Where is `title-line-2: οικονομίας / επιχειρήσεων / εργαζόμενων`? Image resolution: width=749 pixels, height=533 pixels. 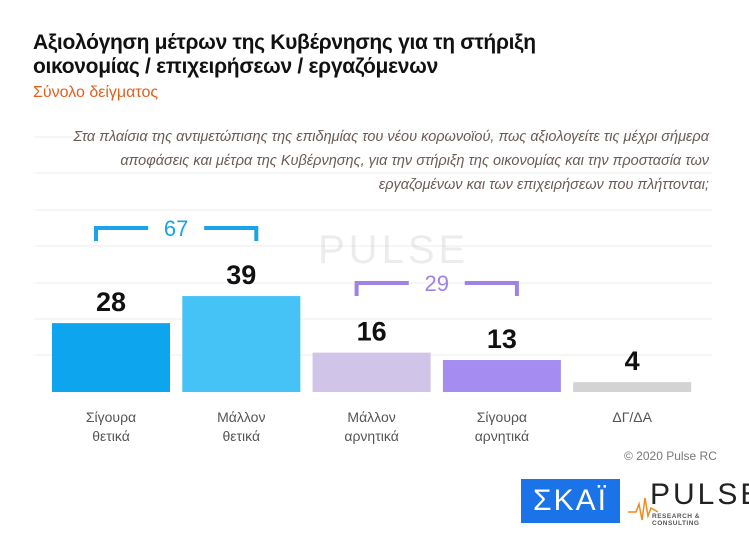 title-line-2: οικονομίας / επιχειρήσεων / εργαζόμενων is located at coordinates (235, 66).